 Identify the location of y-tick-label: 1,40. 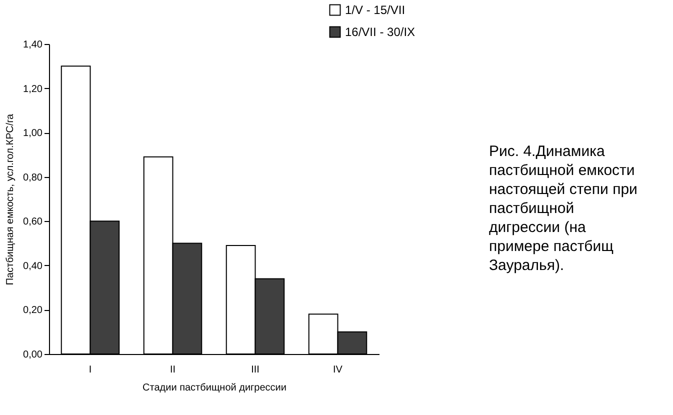
(33, 45).